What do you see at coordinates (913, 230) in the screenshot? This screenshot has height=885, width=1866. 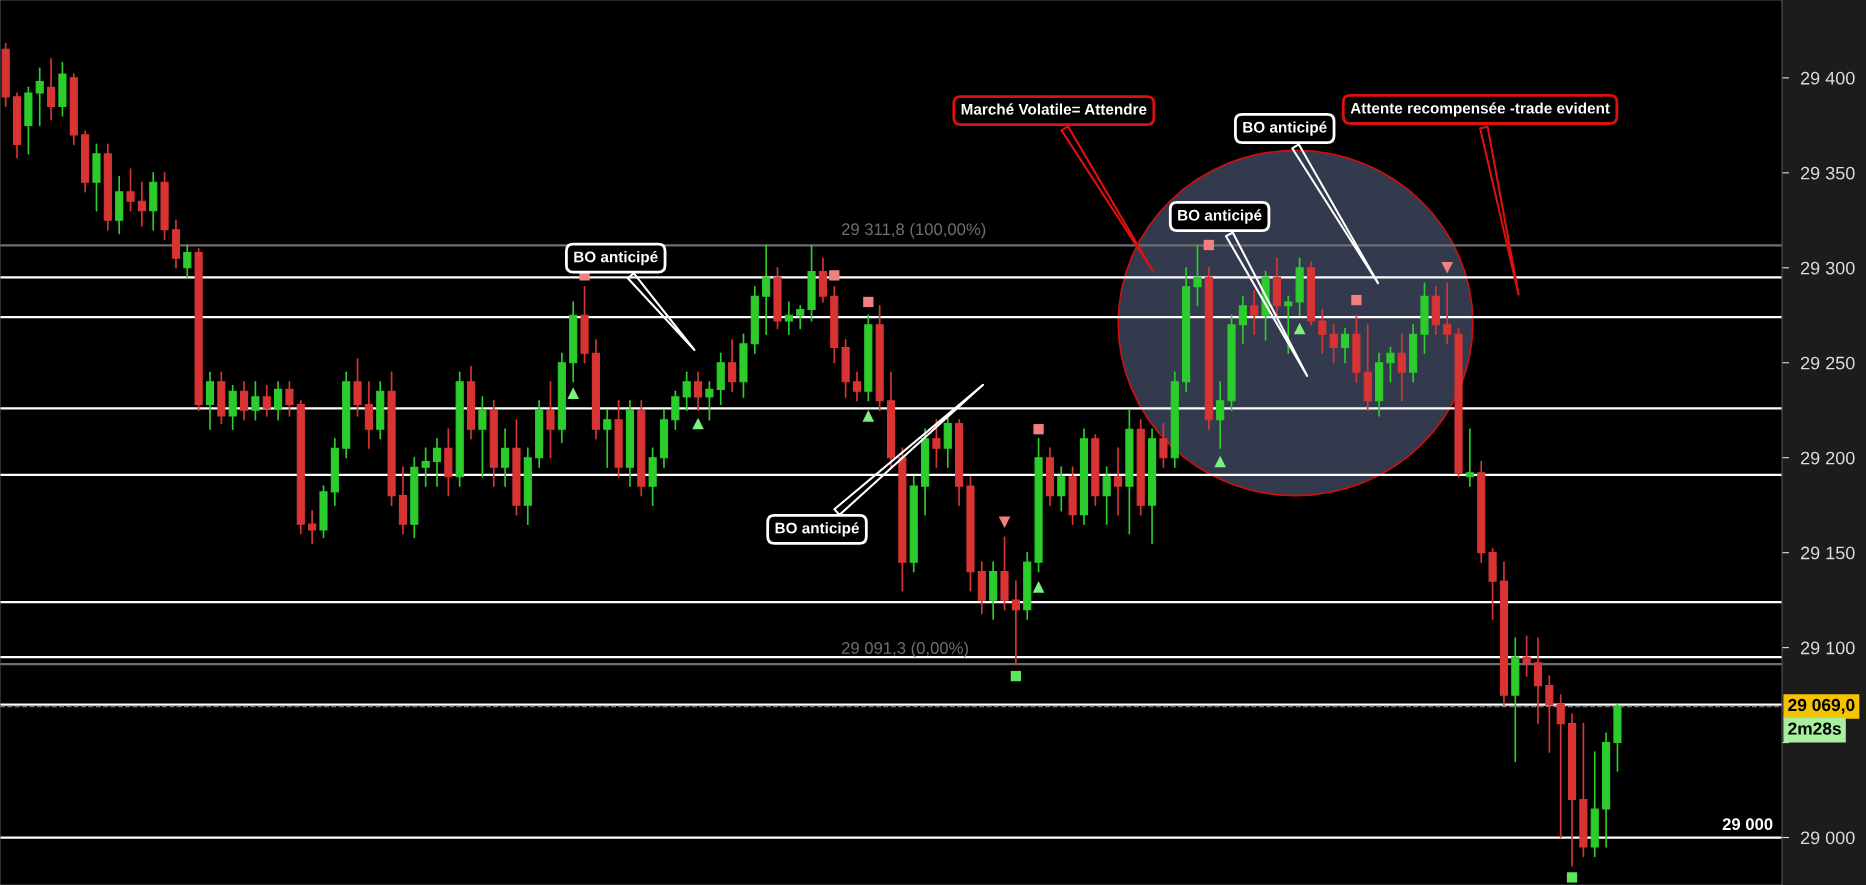 I see `ref-line-label: 29 311,8 (100,00%)` at bounding box center [913, 230].